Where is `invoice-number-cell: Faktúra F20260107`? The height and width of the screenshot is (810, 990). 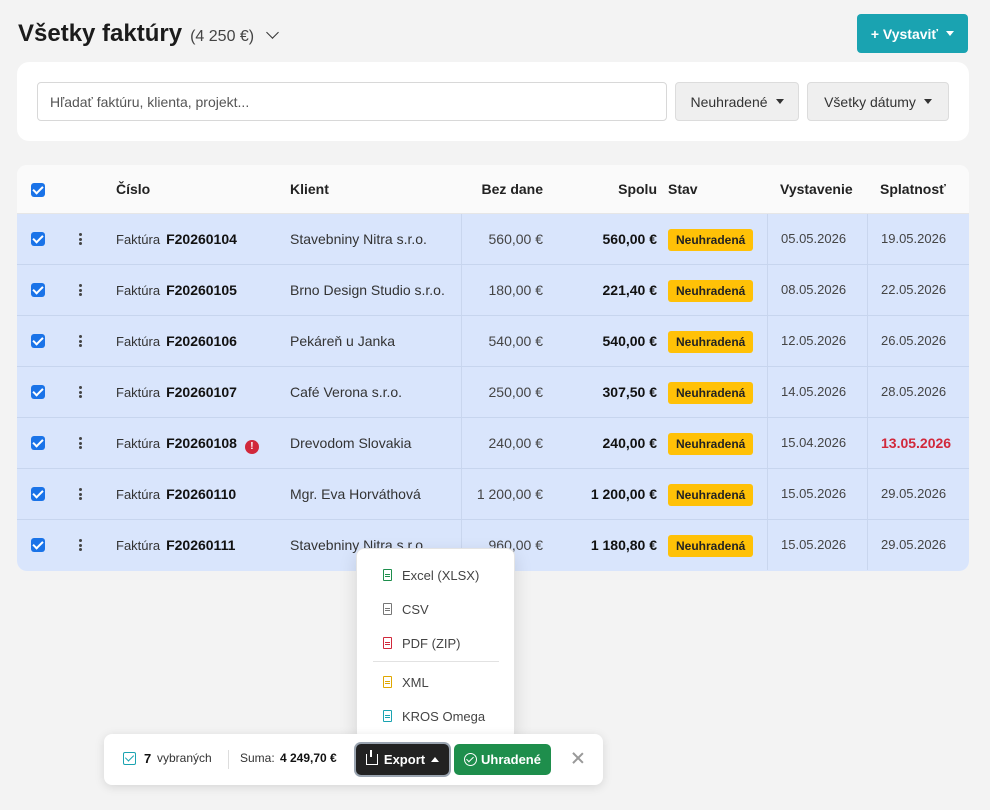
invoice-number-cell: Faktúra F20260107 is located at coordinates (176, 392).